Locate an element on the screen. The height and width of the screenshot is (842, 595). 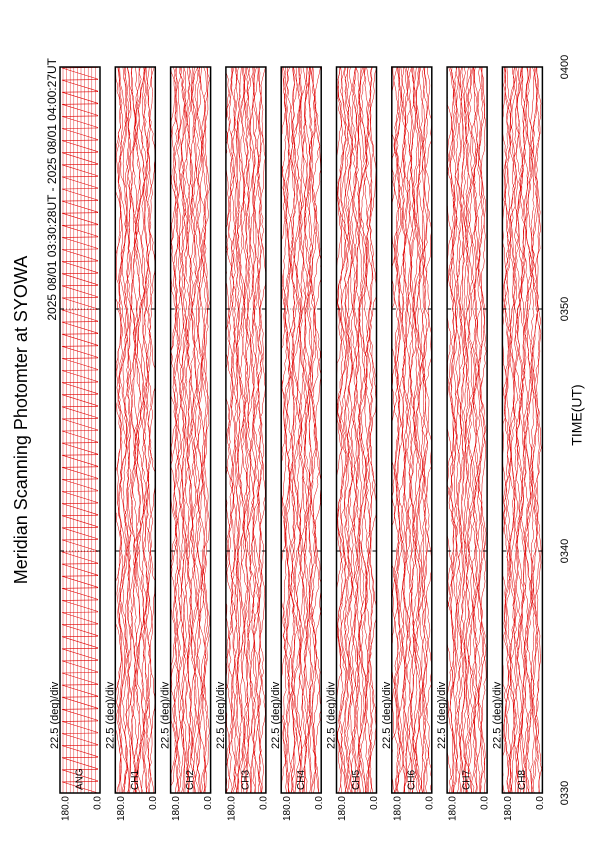
panel-name: CH4 is located at coordinates (301, 780).